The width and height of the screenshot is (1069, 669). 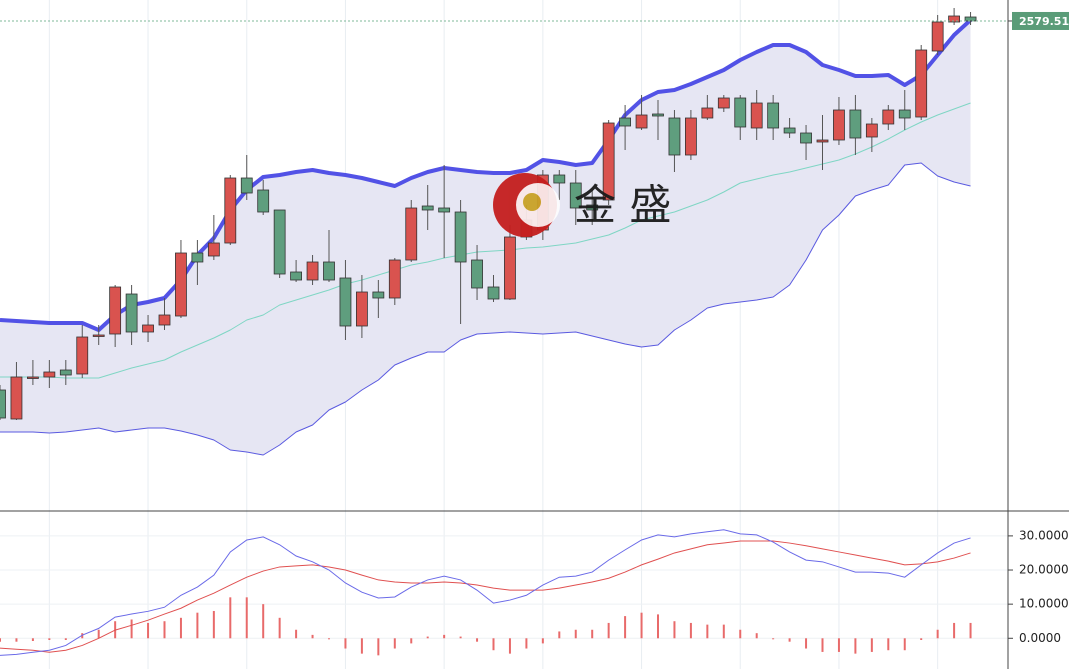 What do you see at coordinates (622, 205) in the screenshot?
I see `watermark-text: 金 盛` at bounding box center [622, 205].